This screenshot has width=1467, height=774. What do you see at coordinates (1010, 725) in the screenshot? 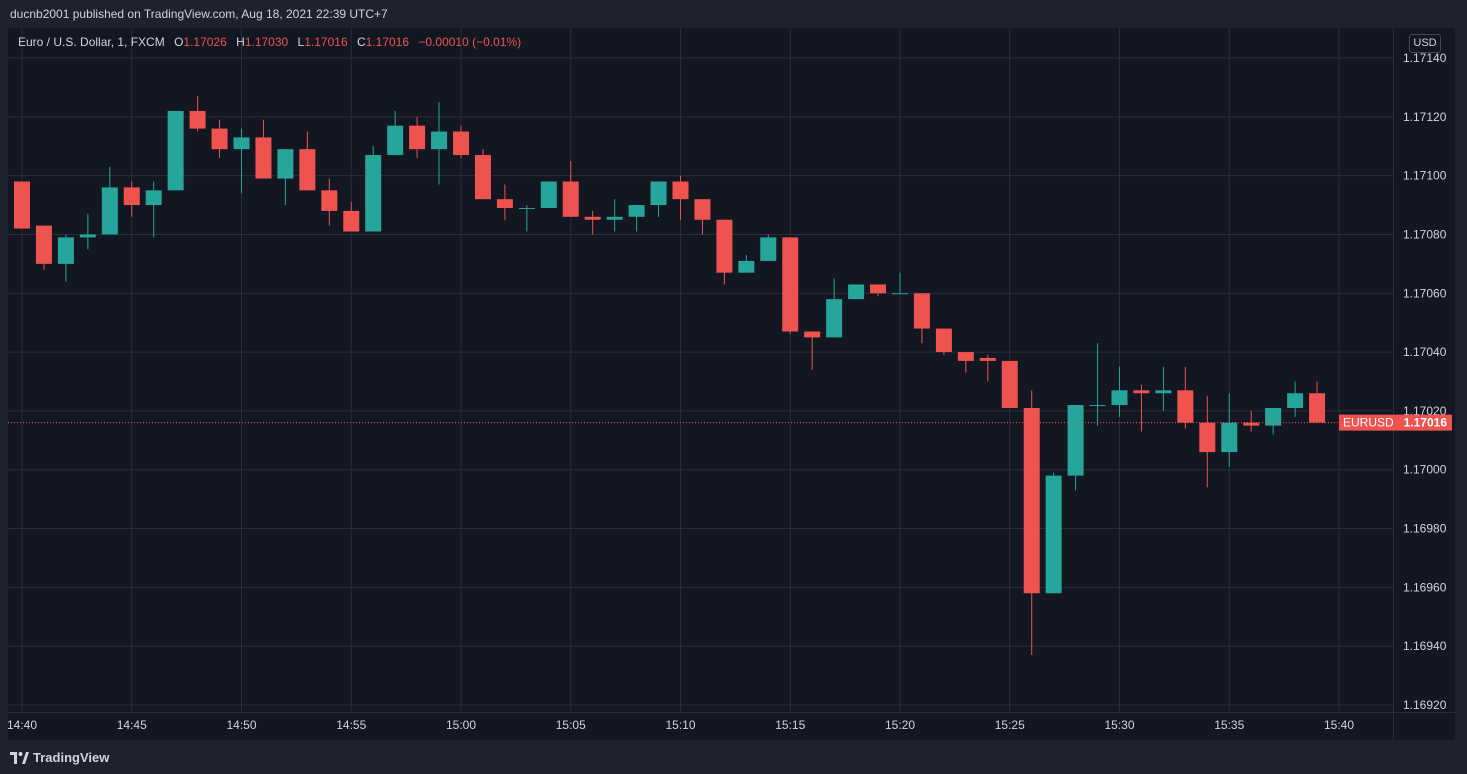
I see `x-tick-label: 15:25` at bounding box center [1010, 725].